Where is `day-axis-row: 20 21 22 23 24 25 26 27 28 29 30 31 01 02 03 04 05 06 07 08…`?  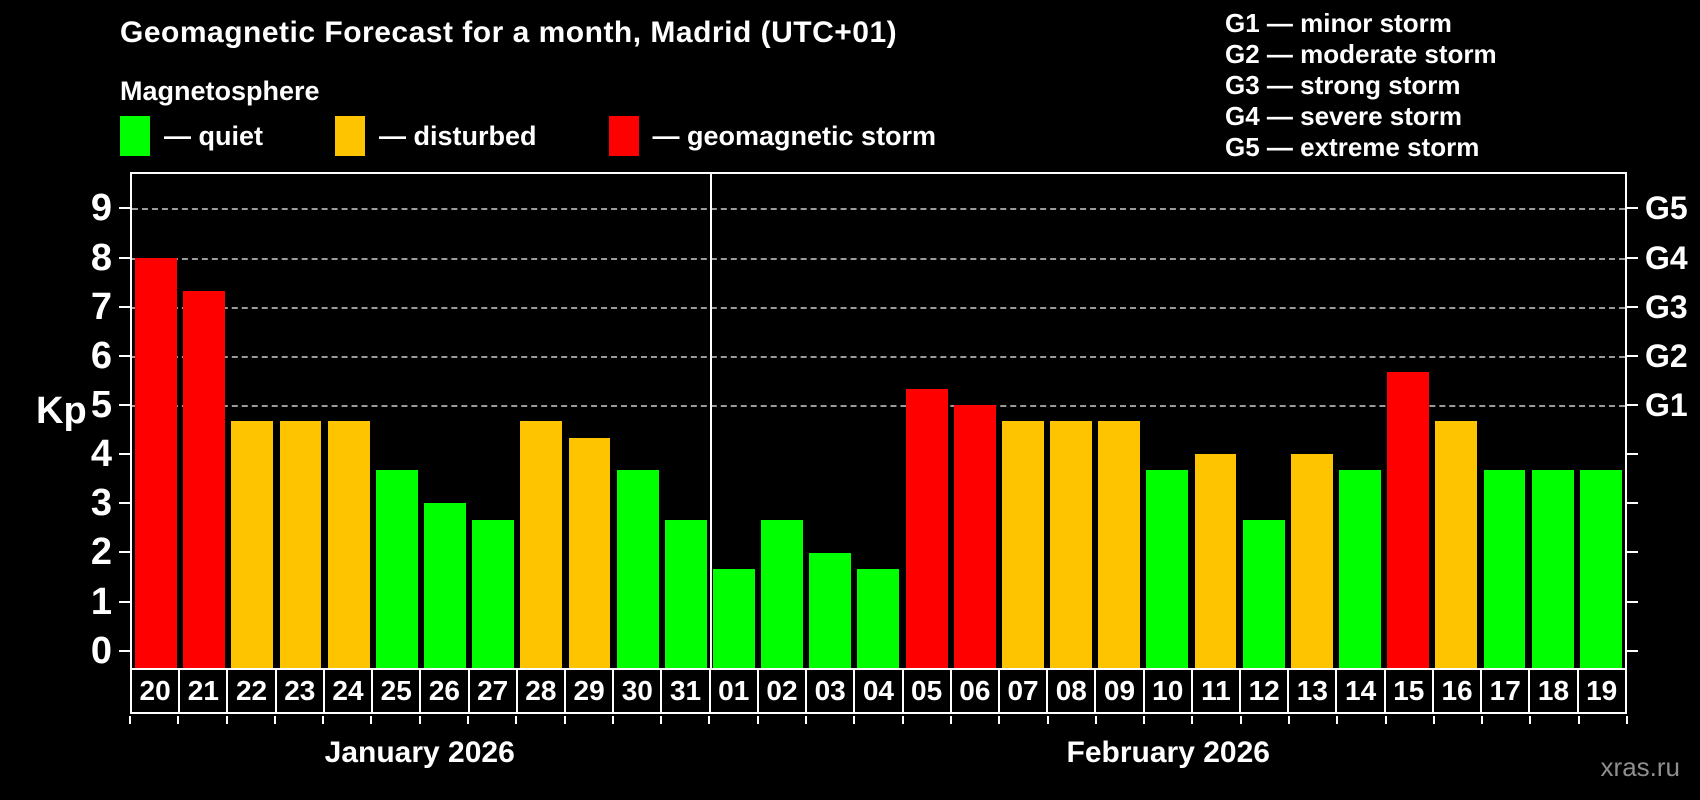 day-axis-row: 20 21 22 23 24 25 26 27 28 29 30 31 01 02 03 04 05 06 07 08… is located at coordinates (878, 691).